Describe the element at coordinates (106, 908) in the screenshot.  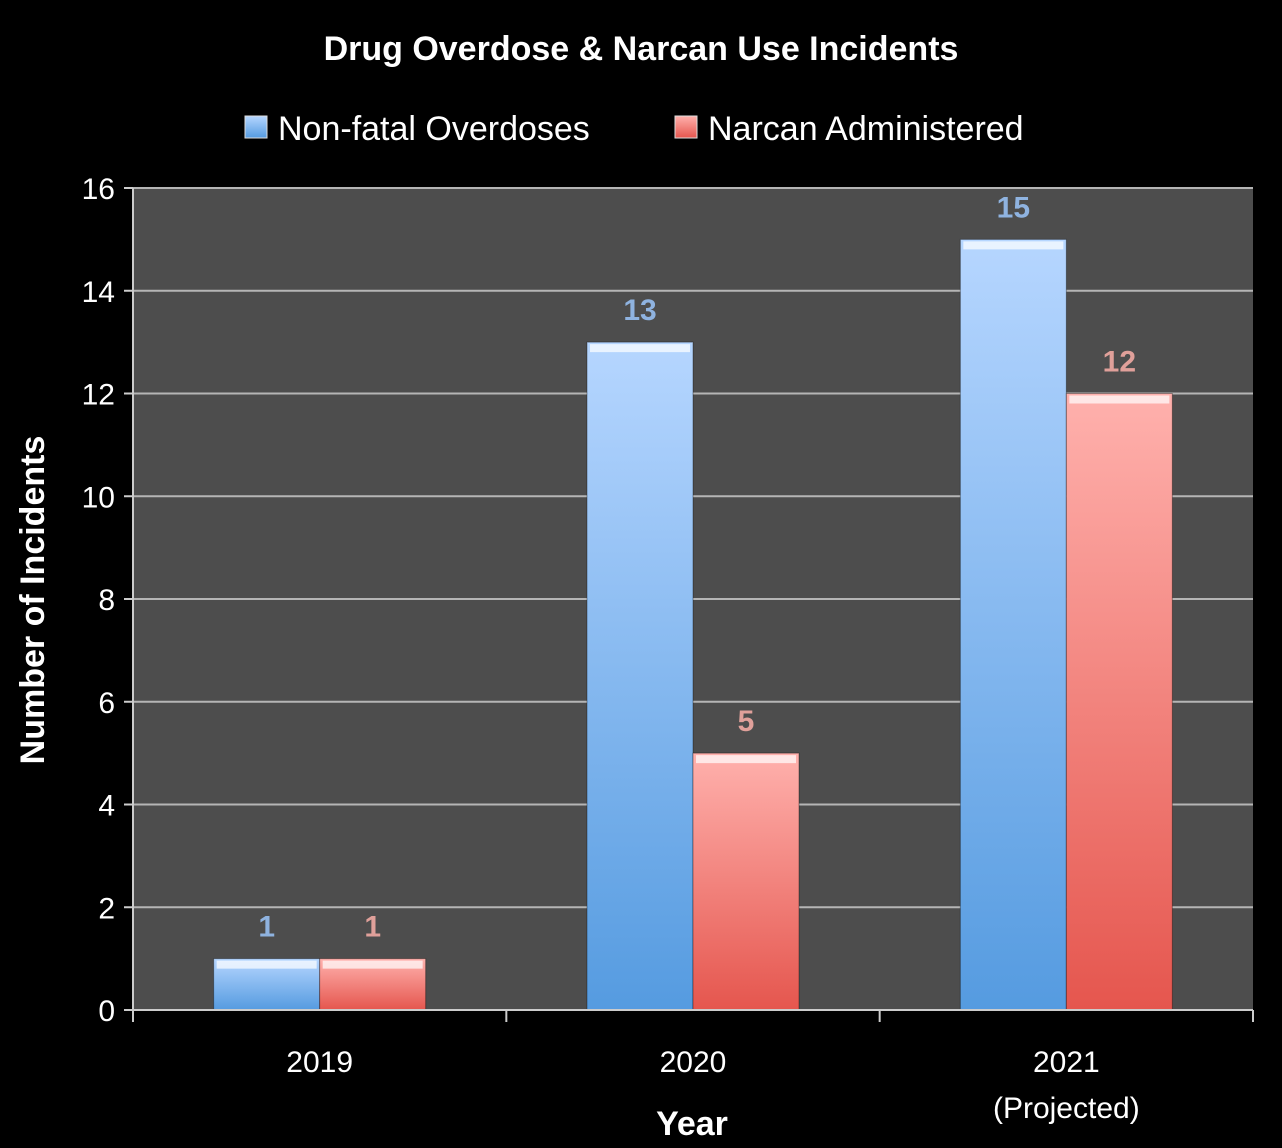
I see `y-tick-label: 2` at that location.